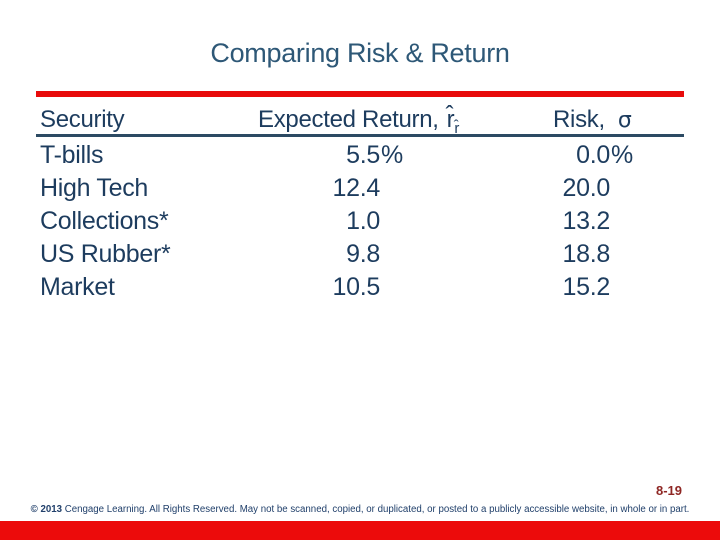 This screenshot has height=540, width=720. Describe the element at coordinates (668, 490) in the screenshot. I see `page-number: 8-19` at that location.